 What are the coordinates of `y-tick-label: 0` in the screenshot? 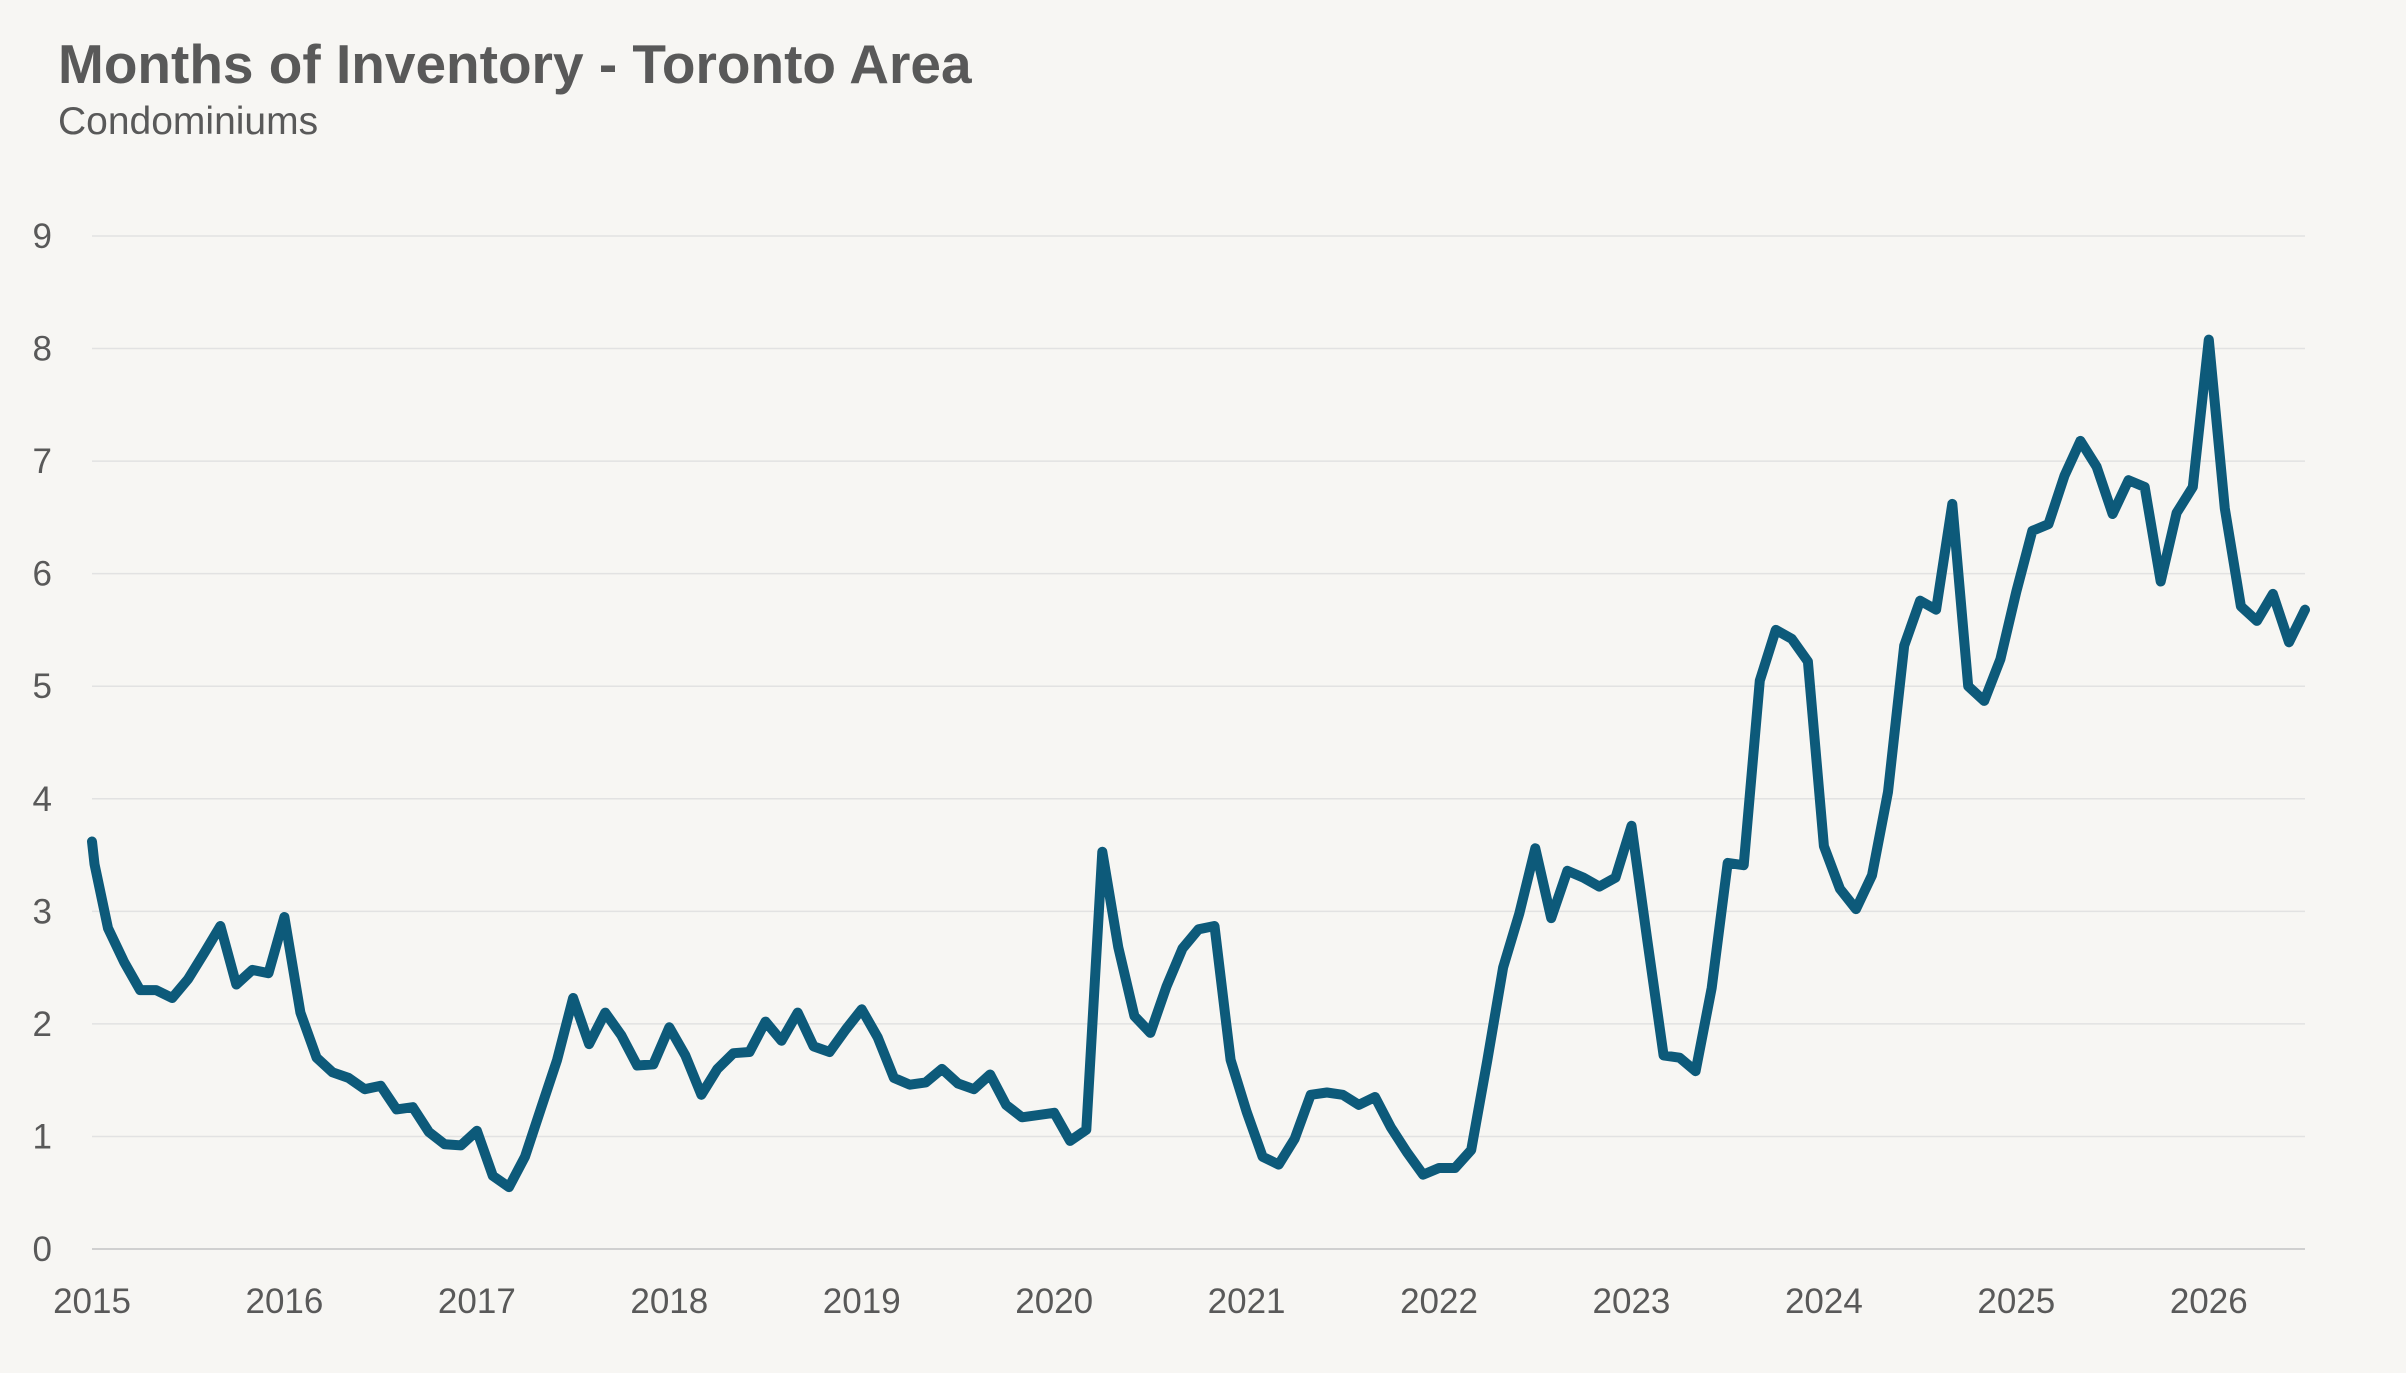 It's located at (42, 1249).